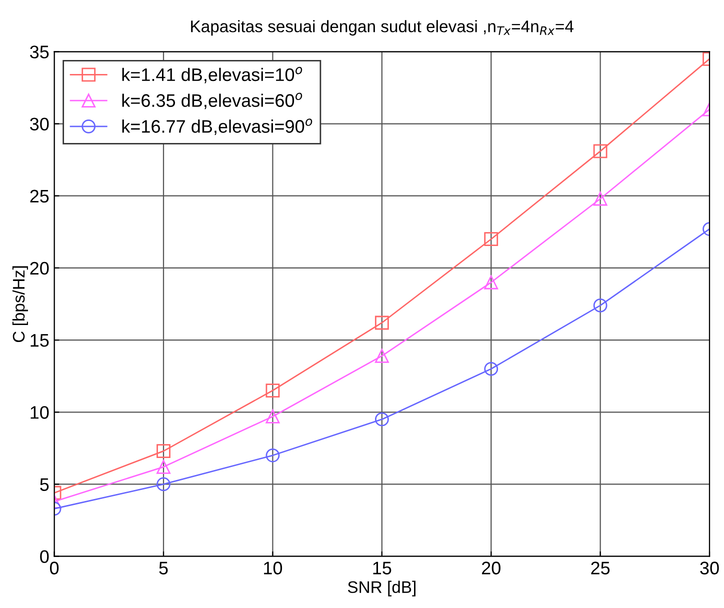 The height and width of the screenshot is (608, 724). Describe the element at coordinates (44, 484) in the screenshot. I see `y-tick-label: 5` at that location.